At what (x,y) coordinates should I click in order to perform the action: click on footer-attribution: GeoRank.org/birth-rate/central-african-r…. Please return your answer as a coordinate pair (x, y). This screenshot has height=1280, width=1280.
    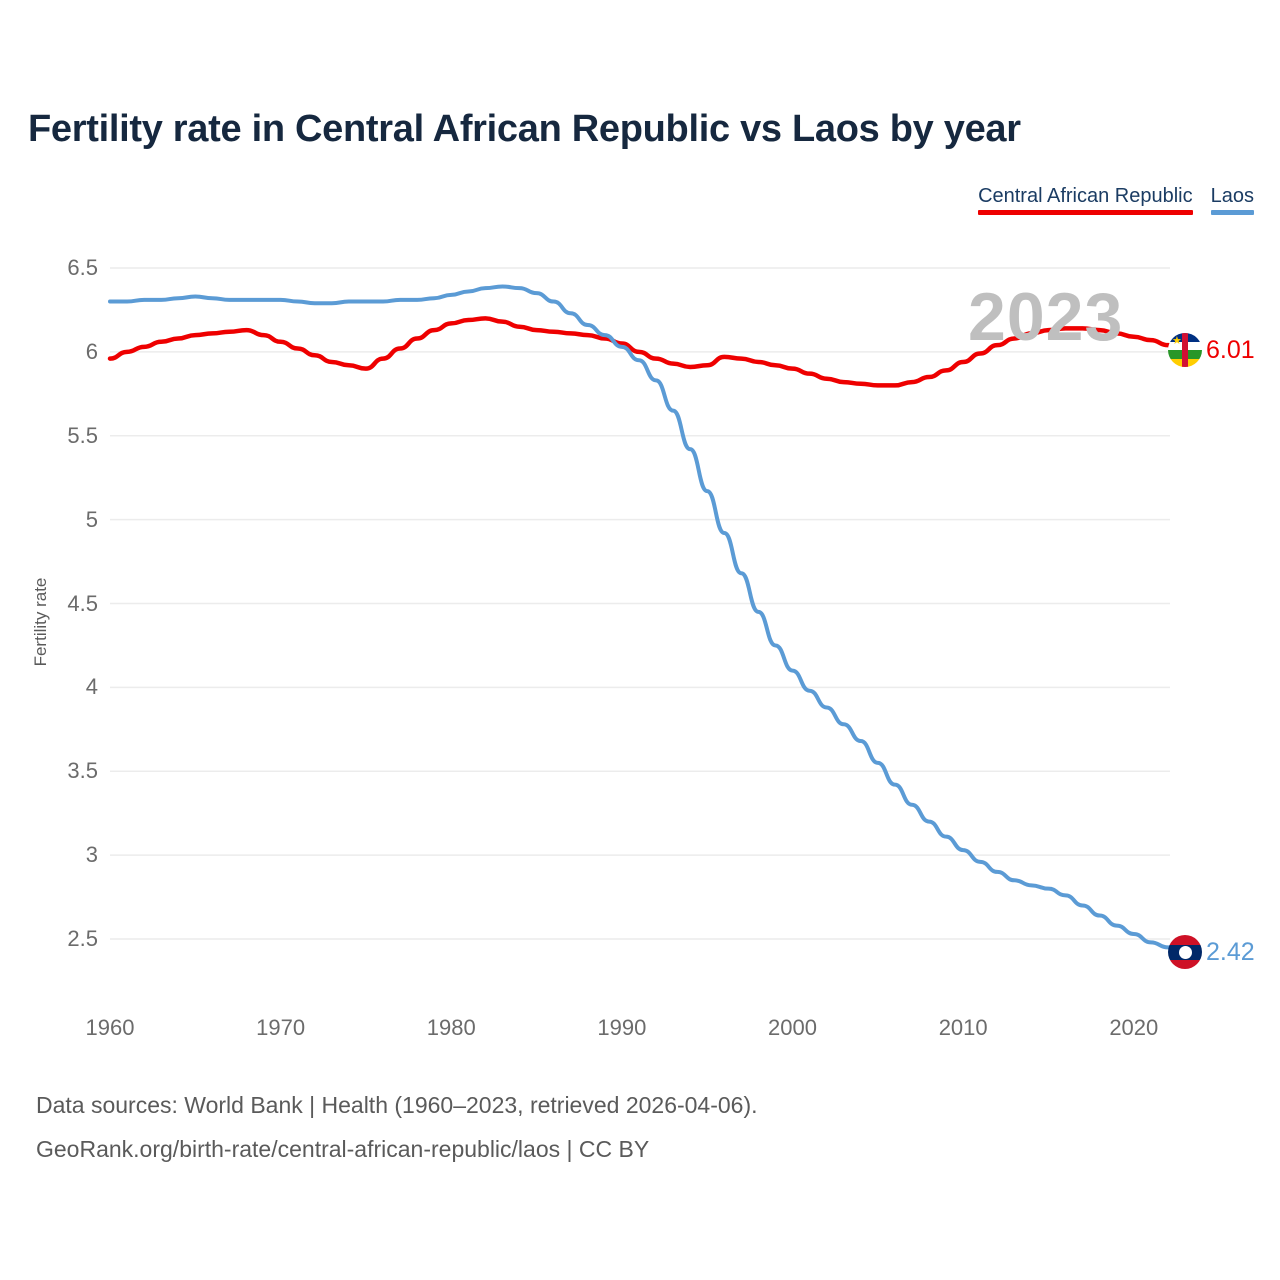
    Looking at the image, I should click on (343, 1149).